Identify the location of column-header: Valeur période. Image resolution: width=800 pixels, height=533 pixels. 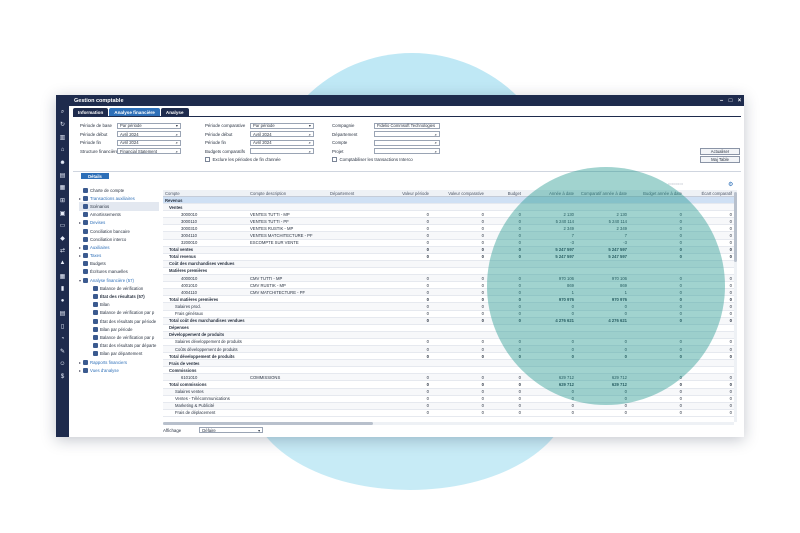
(415, 193).